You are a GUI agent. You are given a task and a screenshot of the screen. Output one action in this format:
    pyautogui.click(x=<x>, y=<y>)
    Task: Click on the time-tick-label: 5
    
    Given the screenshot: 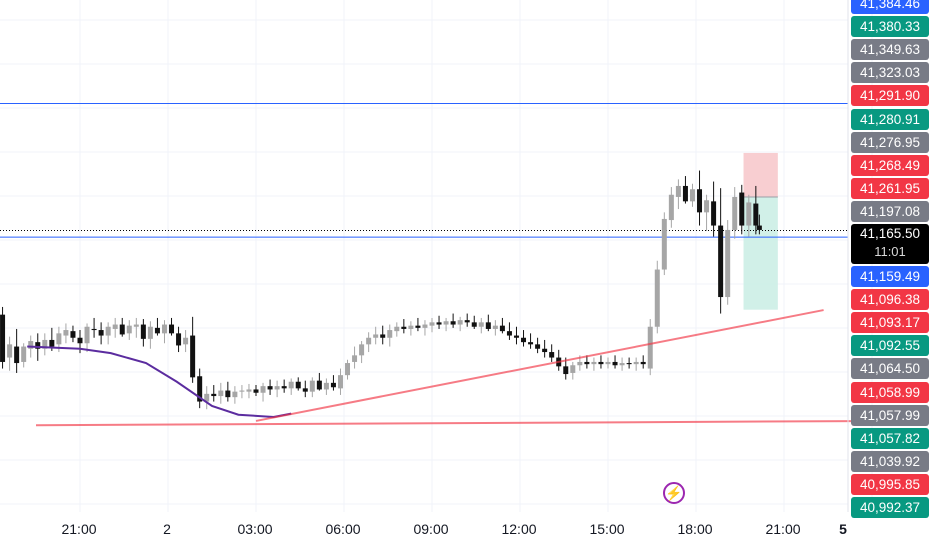 What is the action you would take?
    pyautogui.click(x=843, y=529)
    